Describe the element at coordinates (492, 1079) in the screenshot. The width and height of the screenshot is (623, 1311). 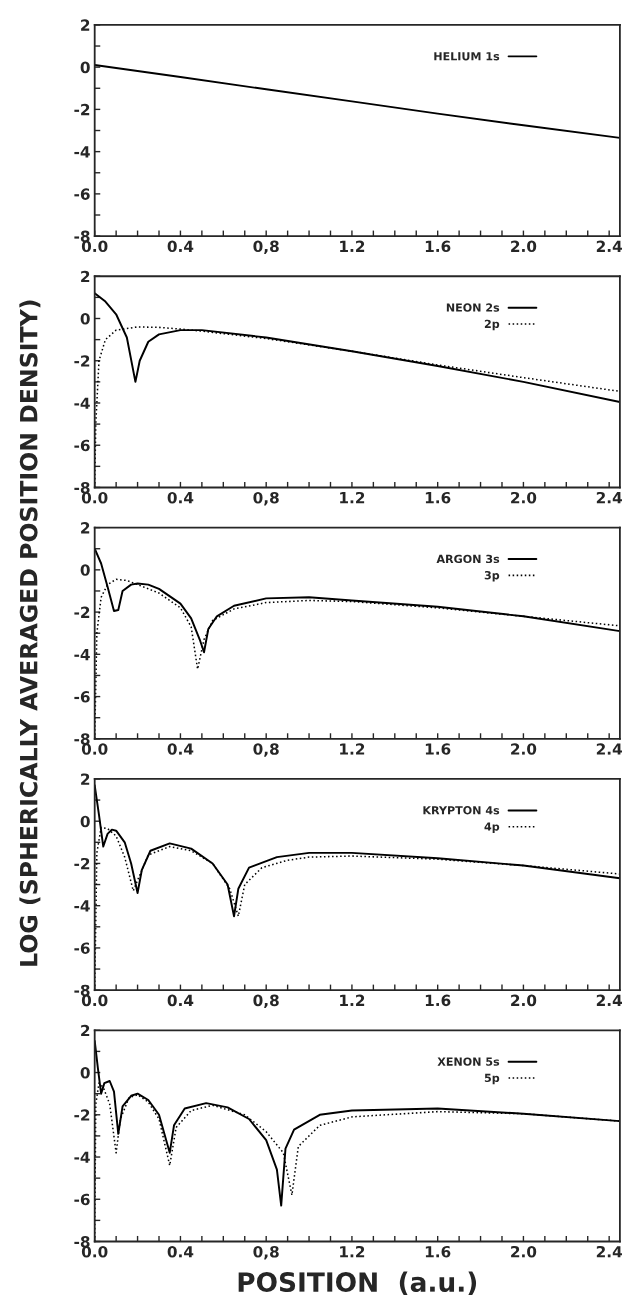
I see `legend-label: 5p` at that location.